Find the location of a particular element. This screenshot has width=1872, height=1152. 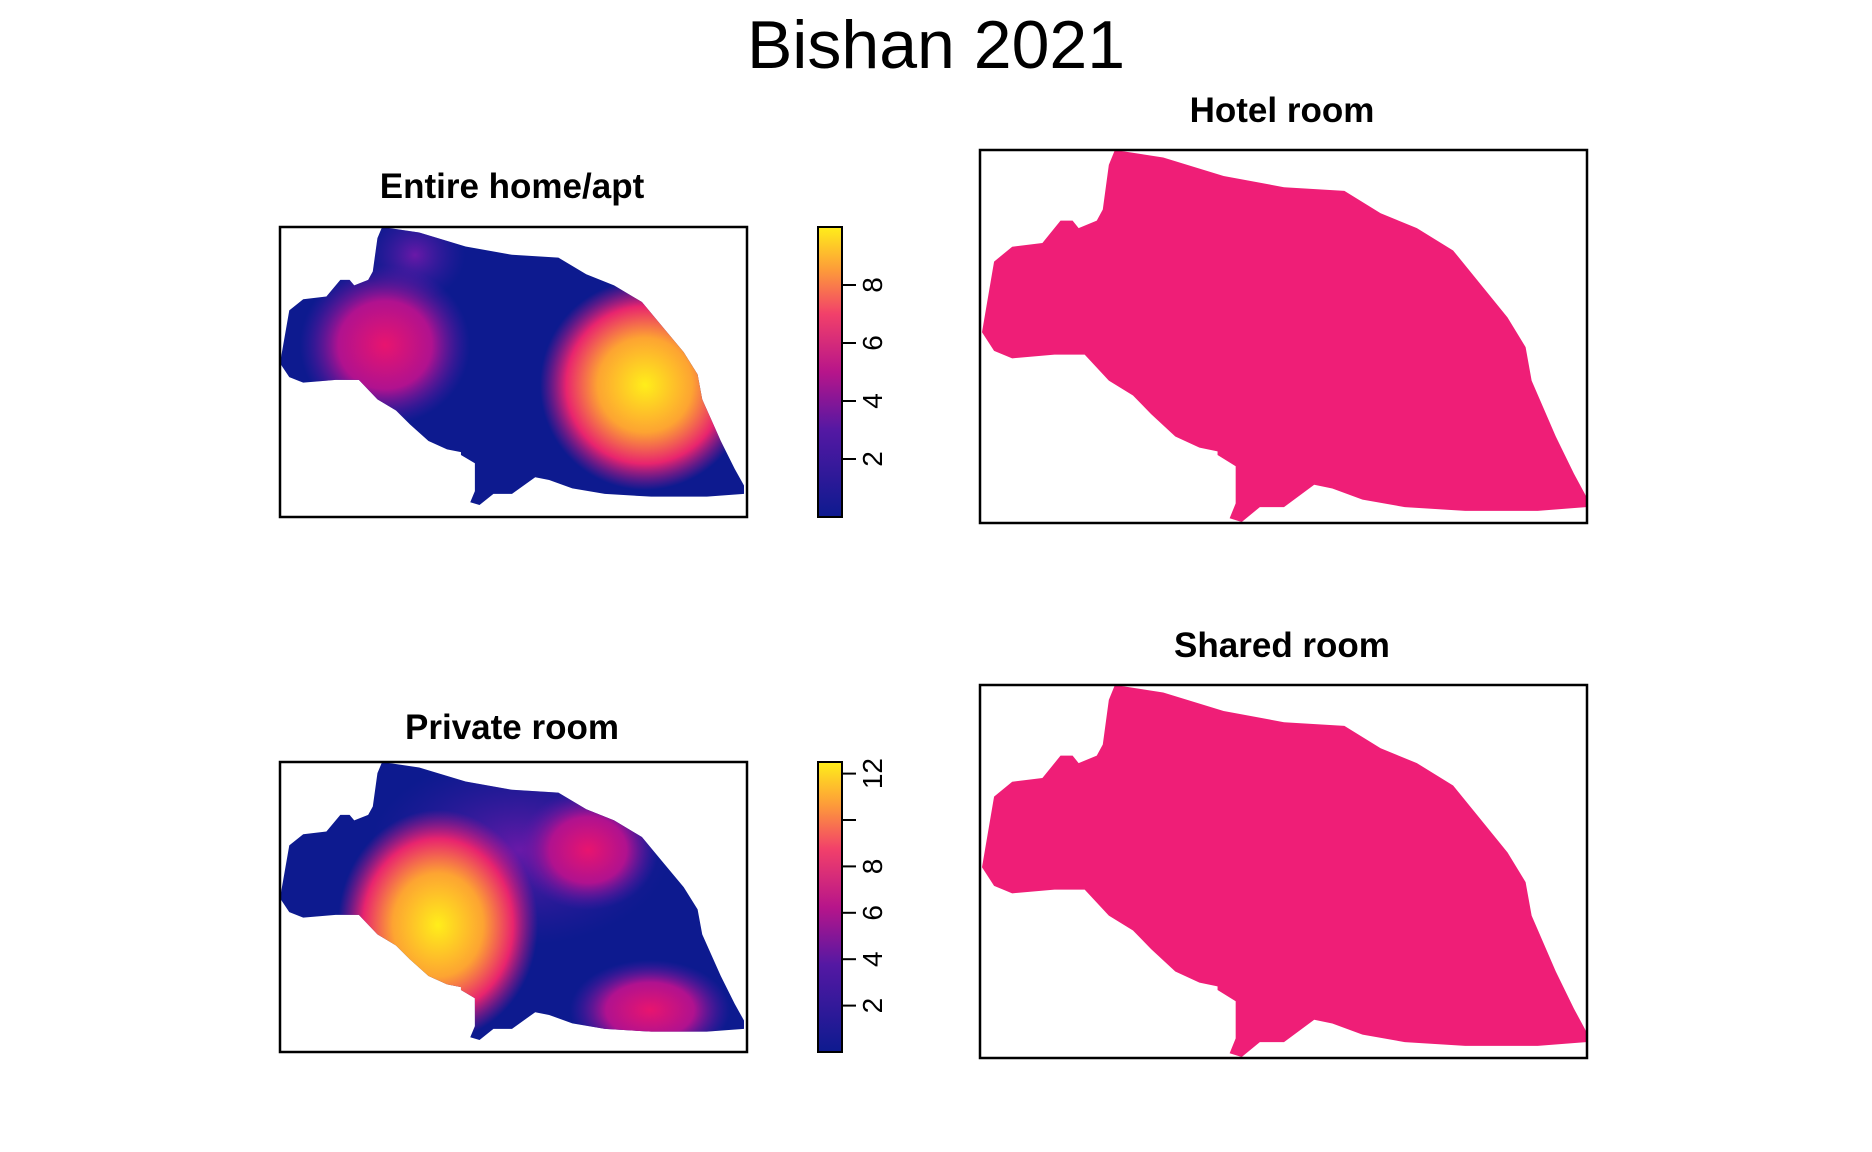

panel-title-hotel-room: Hotel room is located at coordinates (1282, 110).